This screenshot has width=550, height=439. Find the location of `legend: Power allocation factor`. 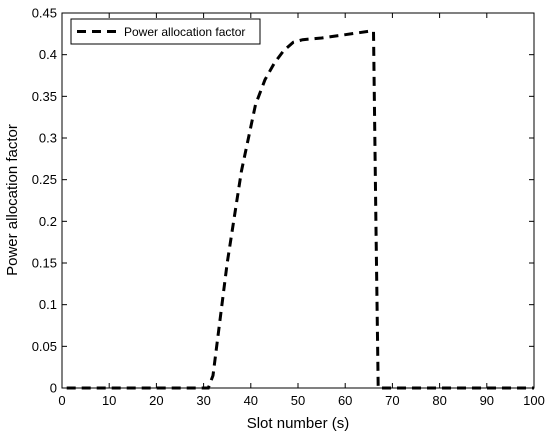

legend: Power allocation factor is located at coordinates (165, 31).